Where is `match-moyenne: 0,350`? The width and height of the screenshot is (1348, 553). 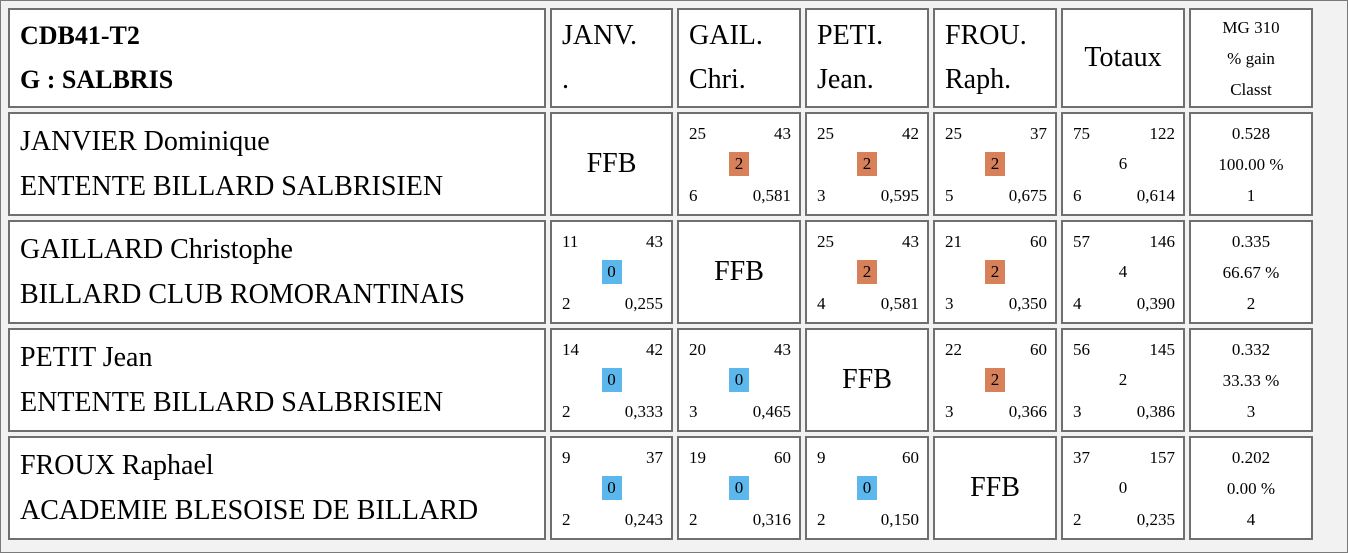 match-moyenne: 0,350 is located at coordinates (1027, 303).